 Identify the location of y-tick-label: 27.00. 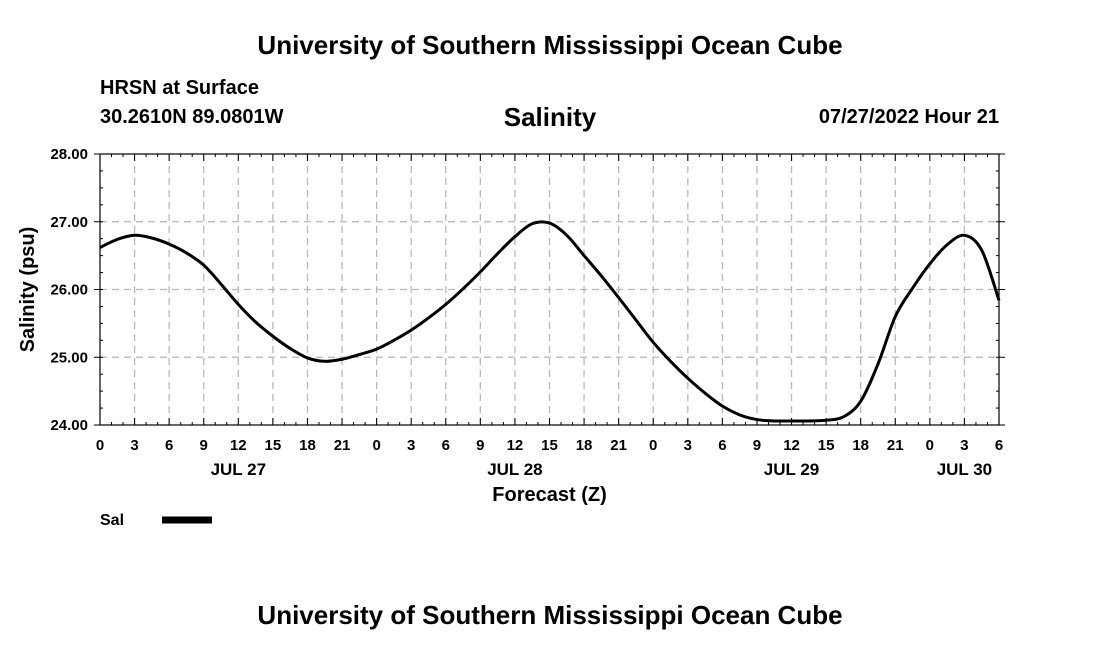
(69, 222).